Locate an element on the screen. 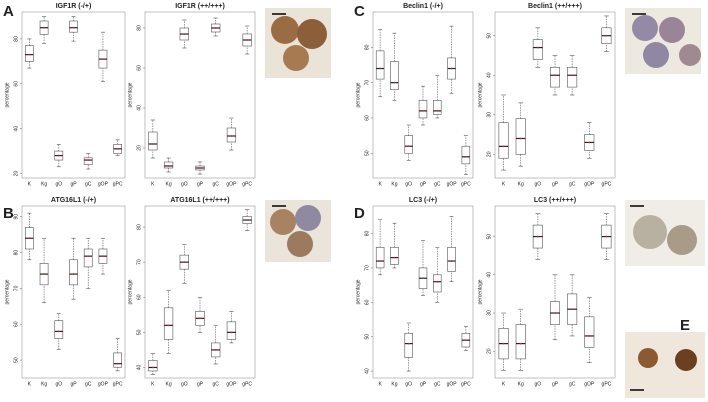  micrograph is located at coordinates (298, 43).